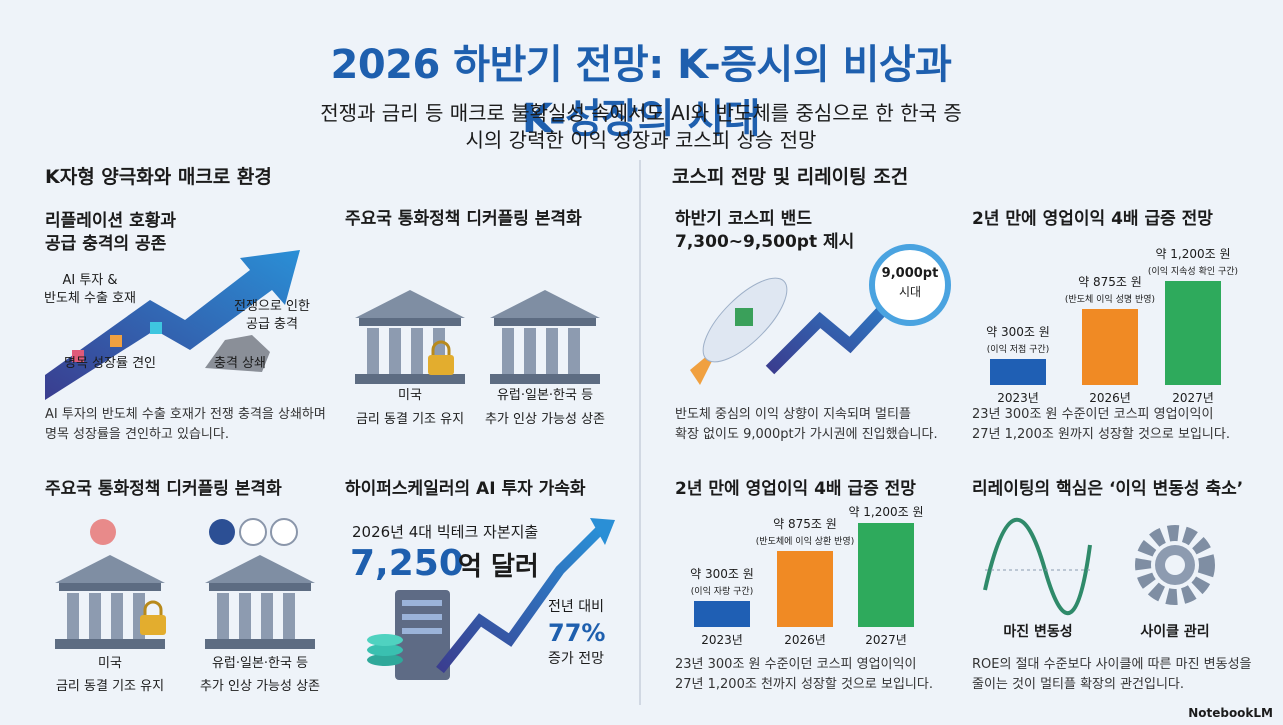 The width and height of the screenshot is (1283, 725). Describe the element at coordinates (577, 633) in the screenshot. I see `growth: 77%` at that location.